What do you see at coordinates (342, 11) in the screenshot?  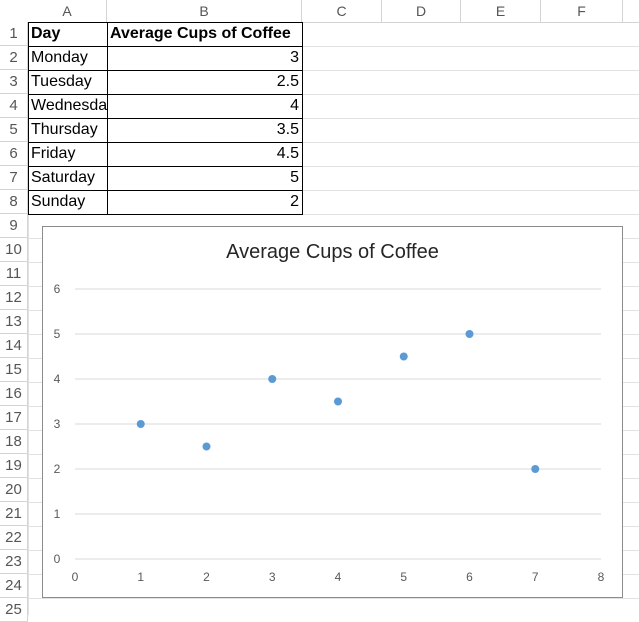 I see `column-header-c: C` at bounding box center [342, 11].